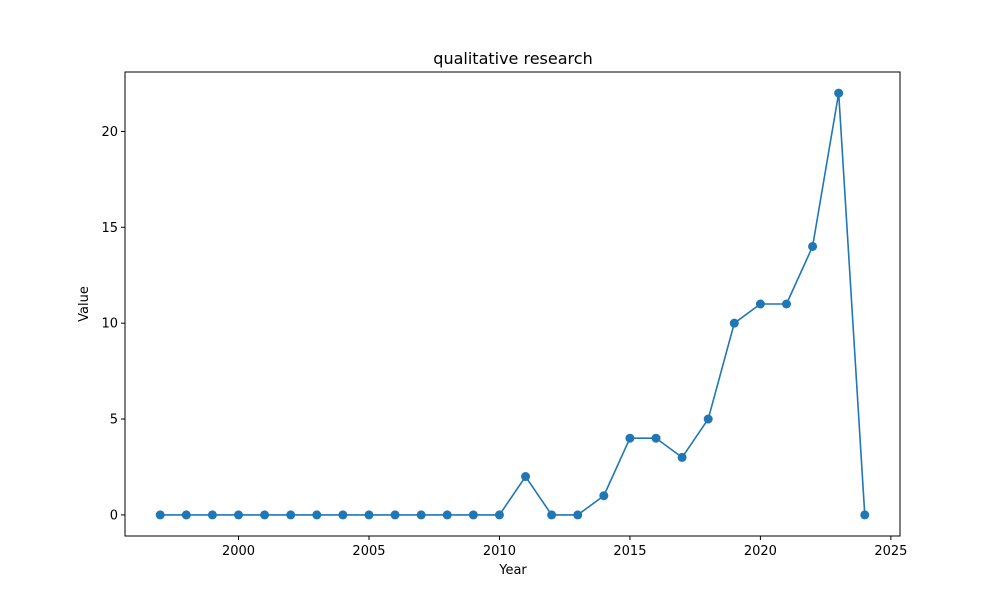 This screenshot has height=600, width=1000. What do you see at coordinates (109, 324) in the screenshot?
I see `y-tick-label: 10` at bounding box center [109, 324].